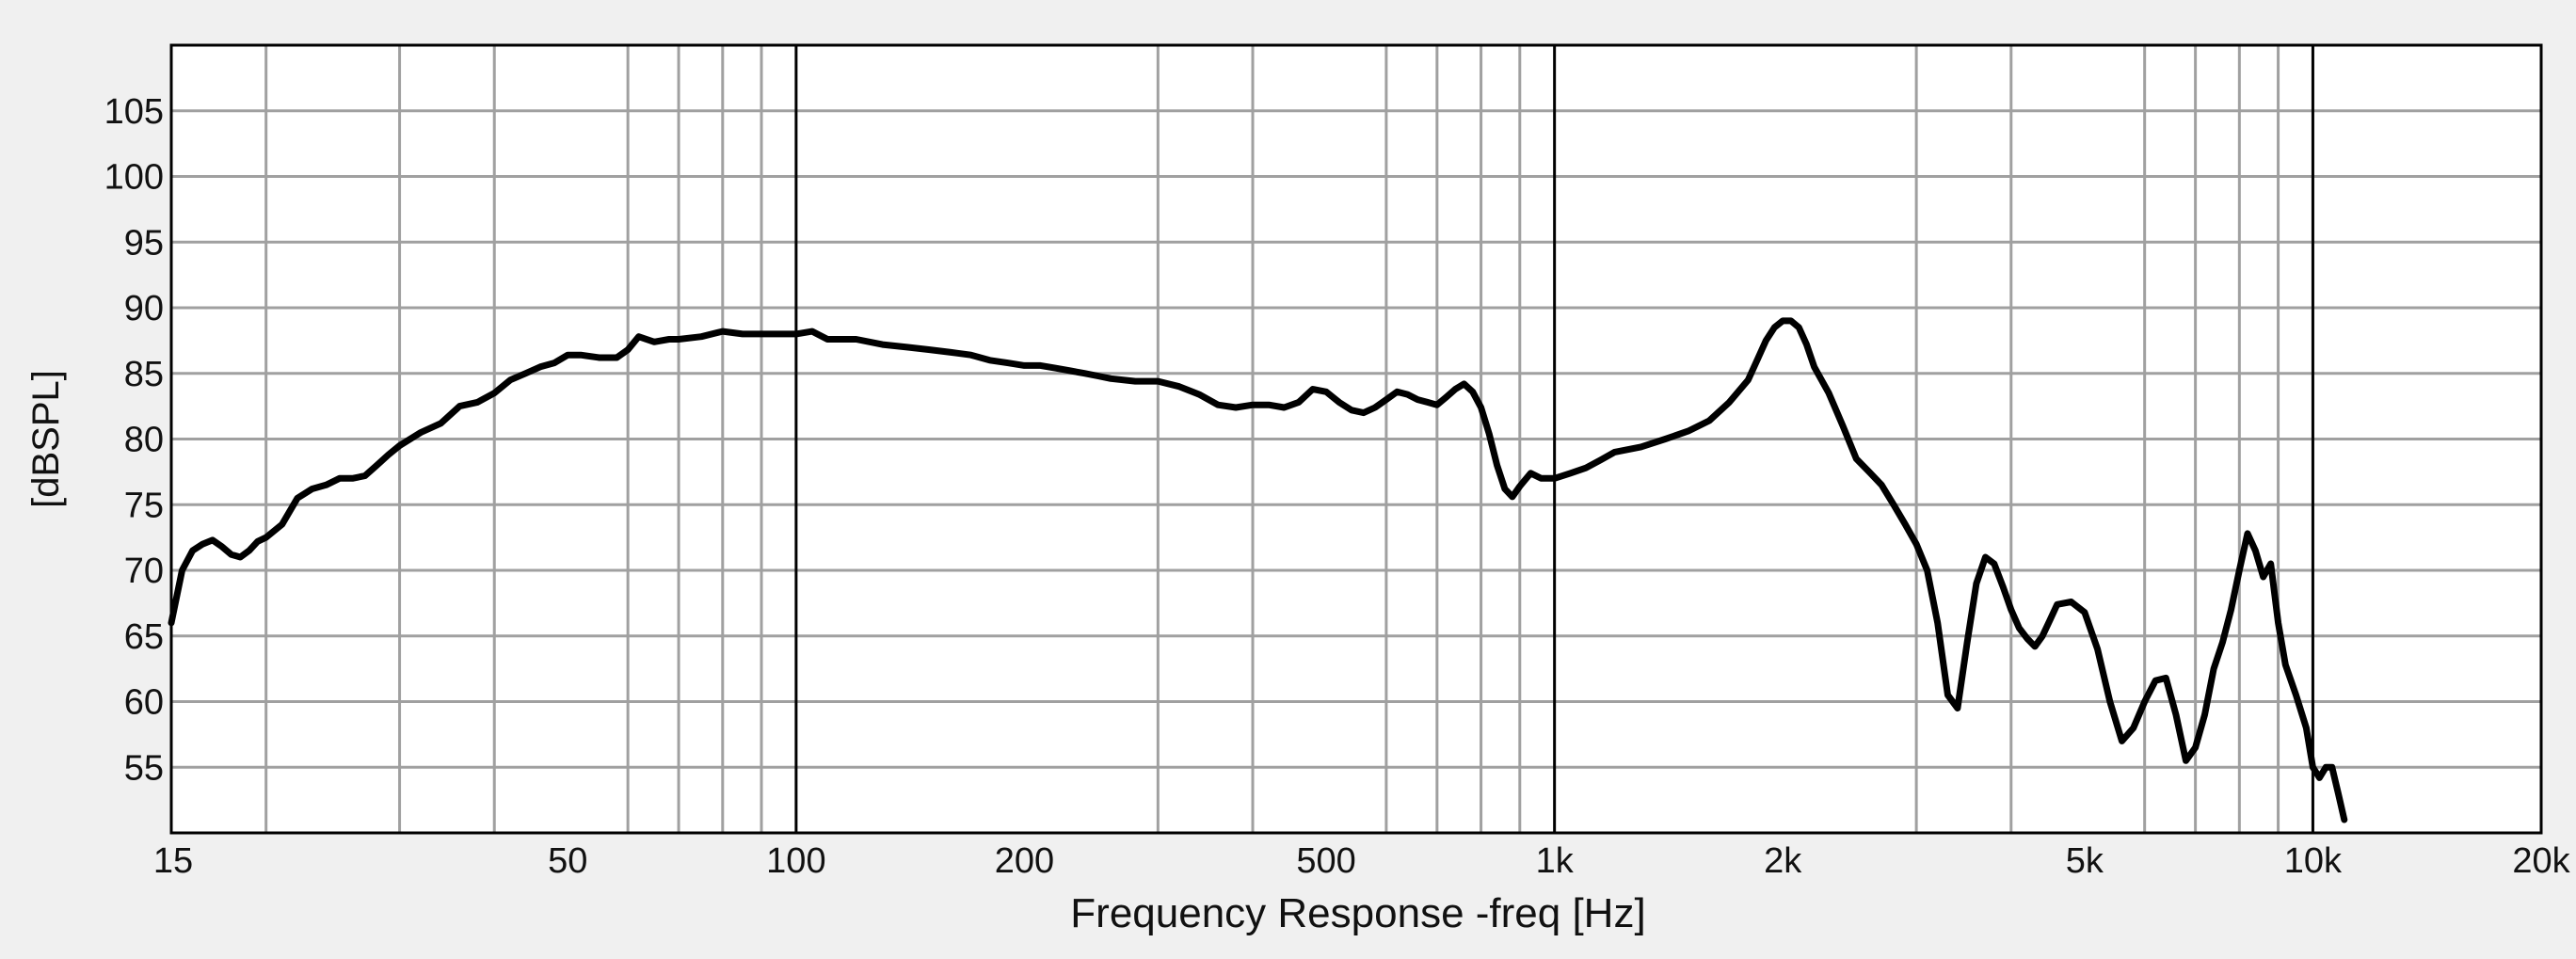 The image size is (2576, 959). I want to click on x-tick-label: 20k, so click(2541, 861).